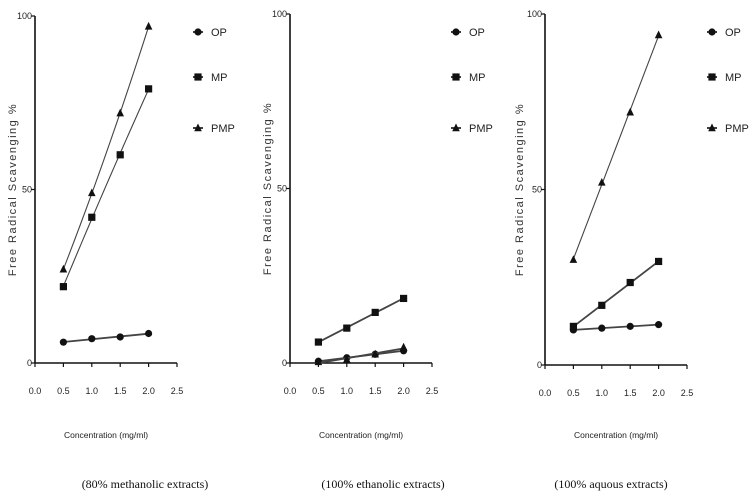 The height and width of the screenshot is (504, 750). What do you see at coordinates (145, 484) in the screenshot?
I see `chart-caption: (80% methanolic extracts)` at bounding box center [145, 484].